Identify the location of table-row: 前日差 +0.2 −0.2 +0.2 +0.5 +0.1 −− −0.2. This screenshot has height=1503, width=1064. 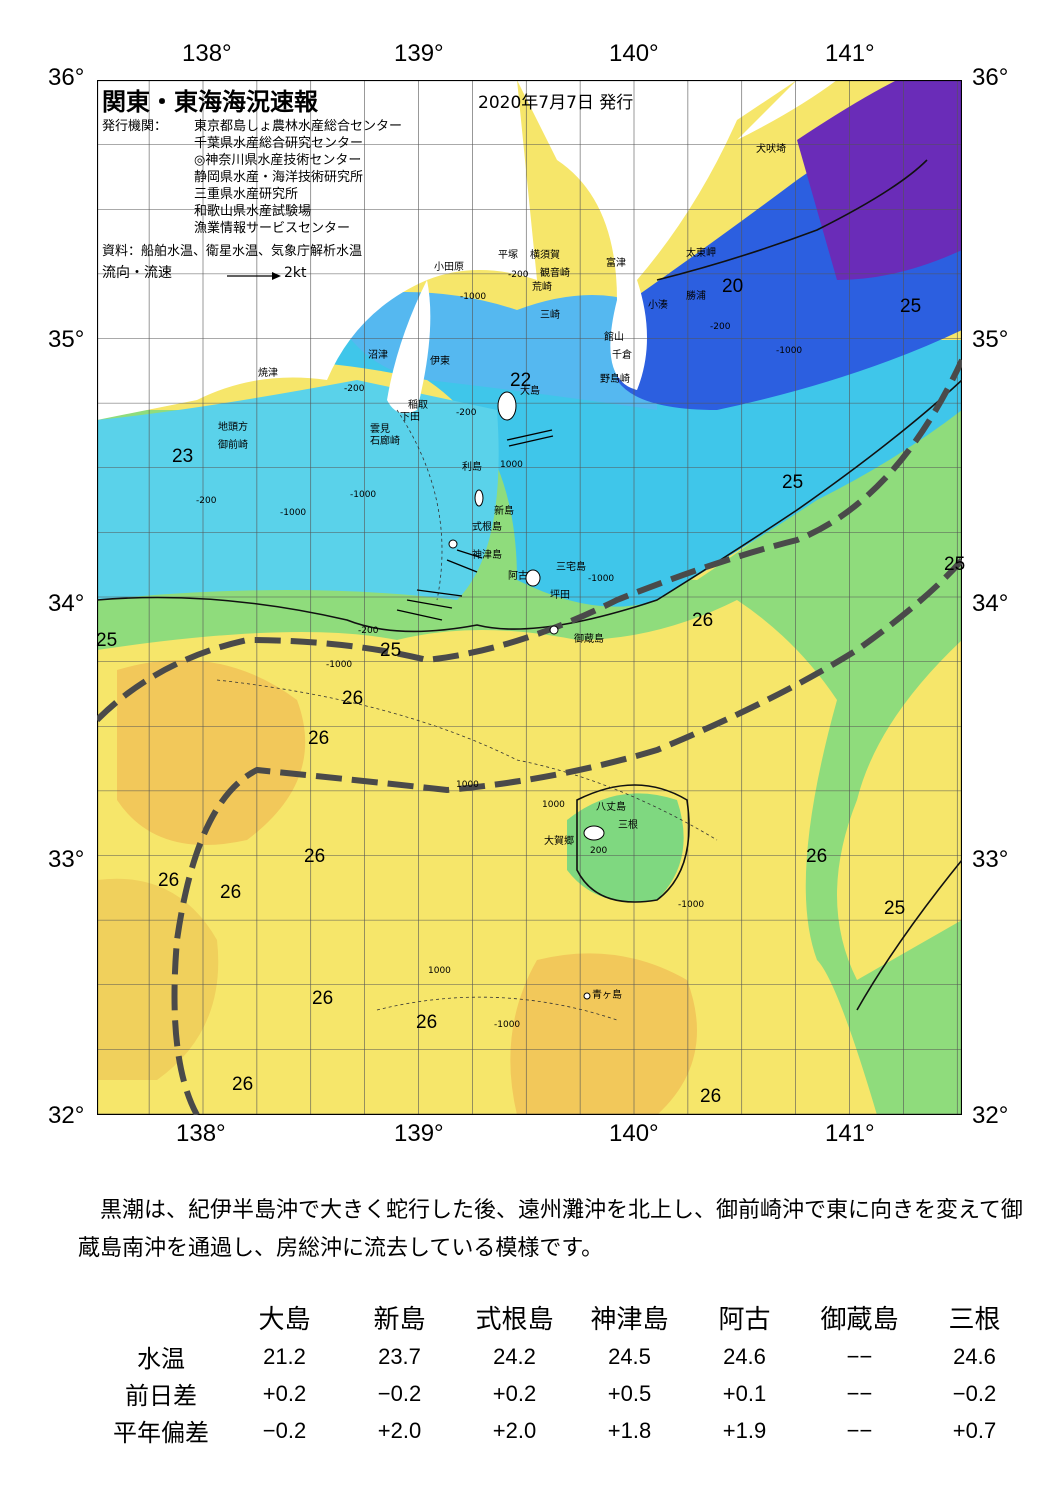
(563, 1393).